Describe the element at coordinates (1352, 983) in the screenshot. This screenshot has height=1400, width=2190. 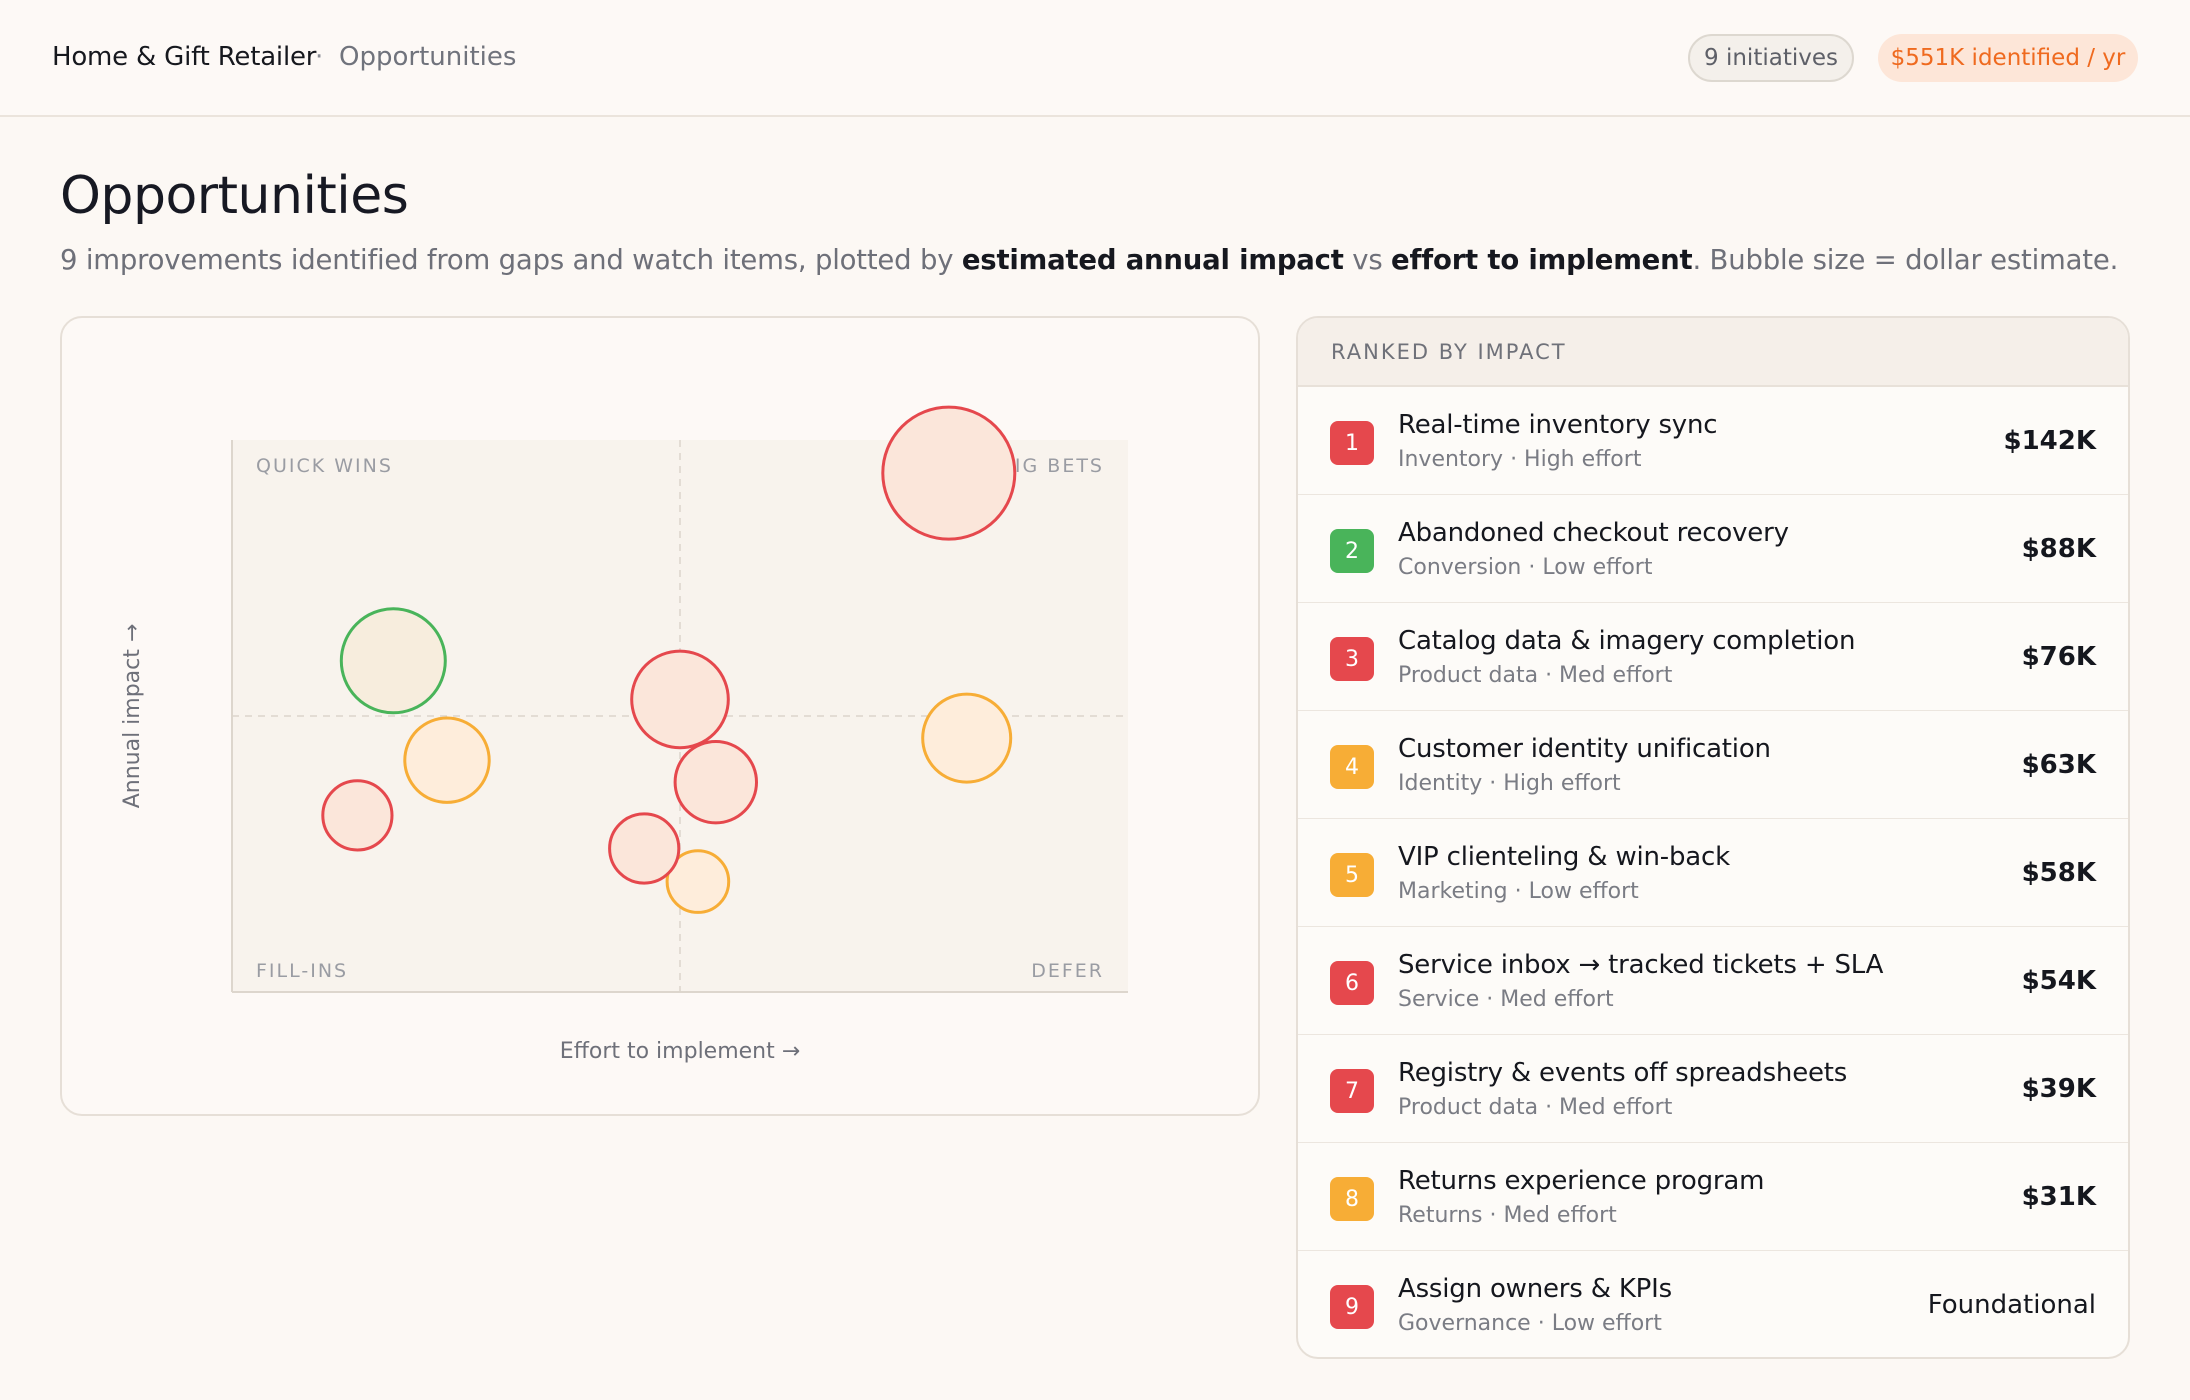
I see `rank-badge: 6` at that location.